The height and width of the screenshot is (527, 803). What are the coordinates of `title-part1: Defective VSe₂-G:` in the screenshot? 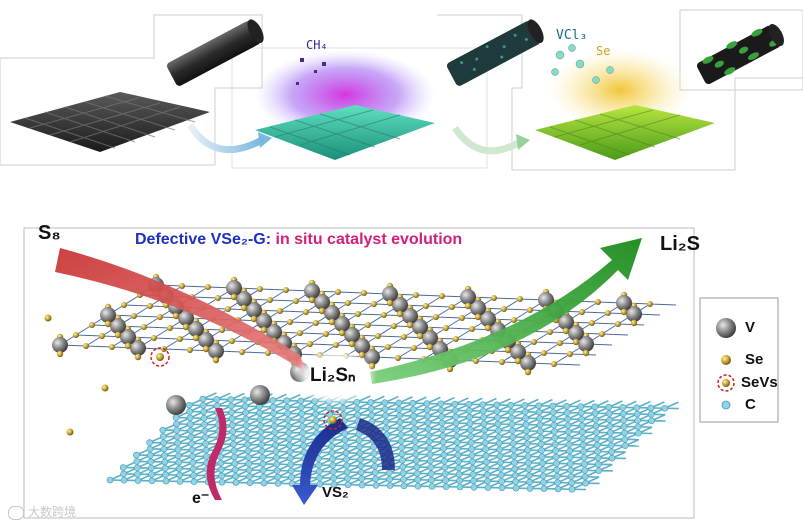 It's located at (203, 239).